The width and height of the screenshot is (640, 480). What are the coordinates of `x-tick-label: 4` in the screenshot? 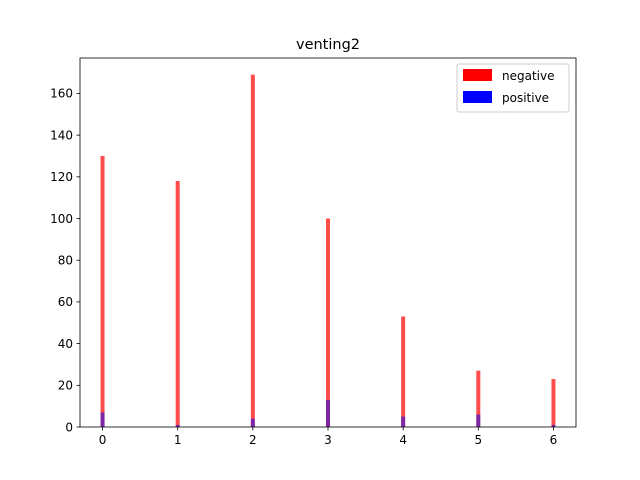 It's located at (403, 440).